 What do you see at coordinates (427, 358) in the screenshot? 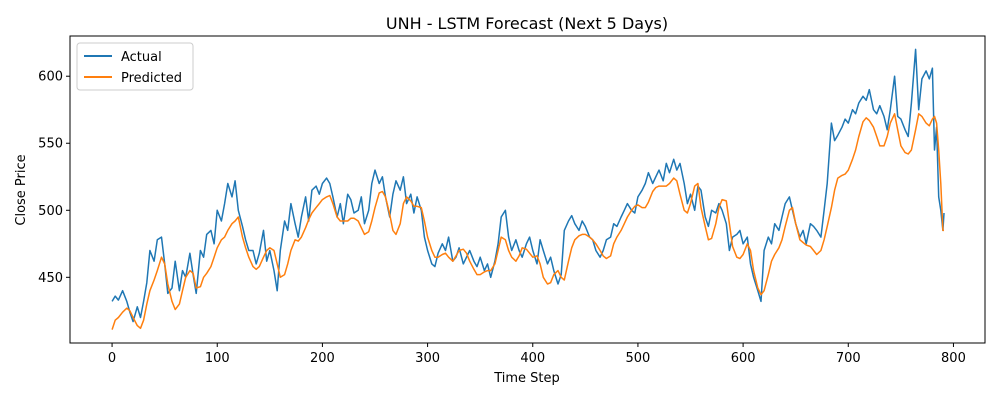
I see `x-tick-label: 300` at bounding box center [427, 358].